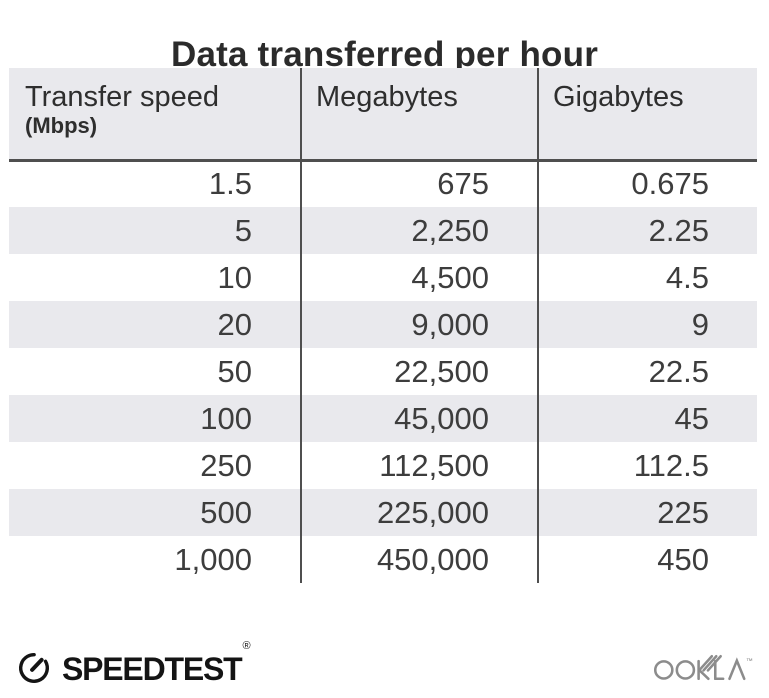 This screenshot has height=698, width=769. What do you see at coordinates (420, 371) in the screenshot?
I see `cell-megabytes: 22,500` at bounding box center [420, 371].